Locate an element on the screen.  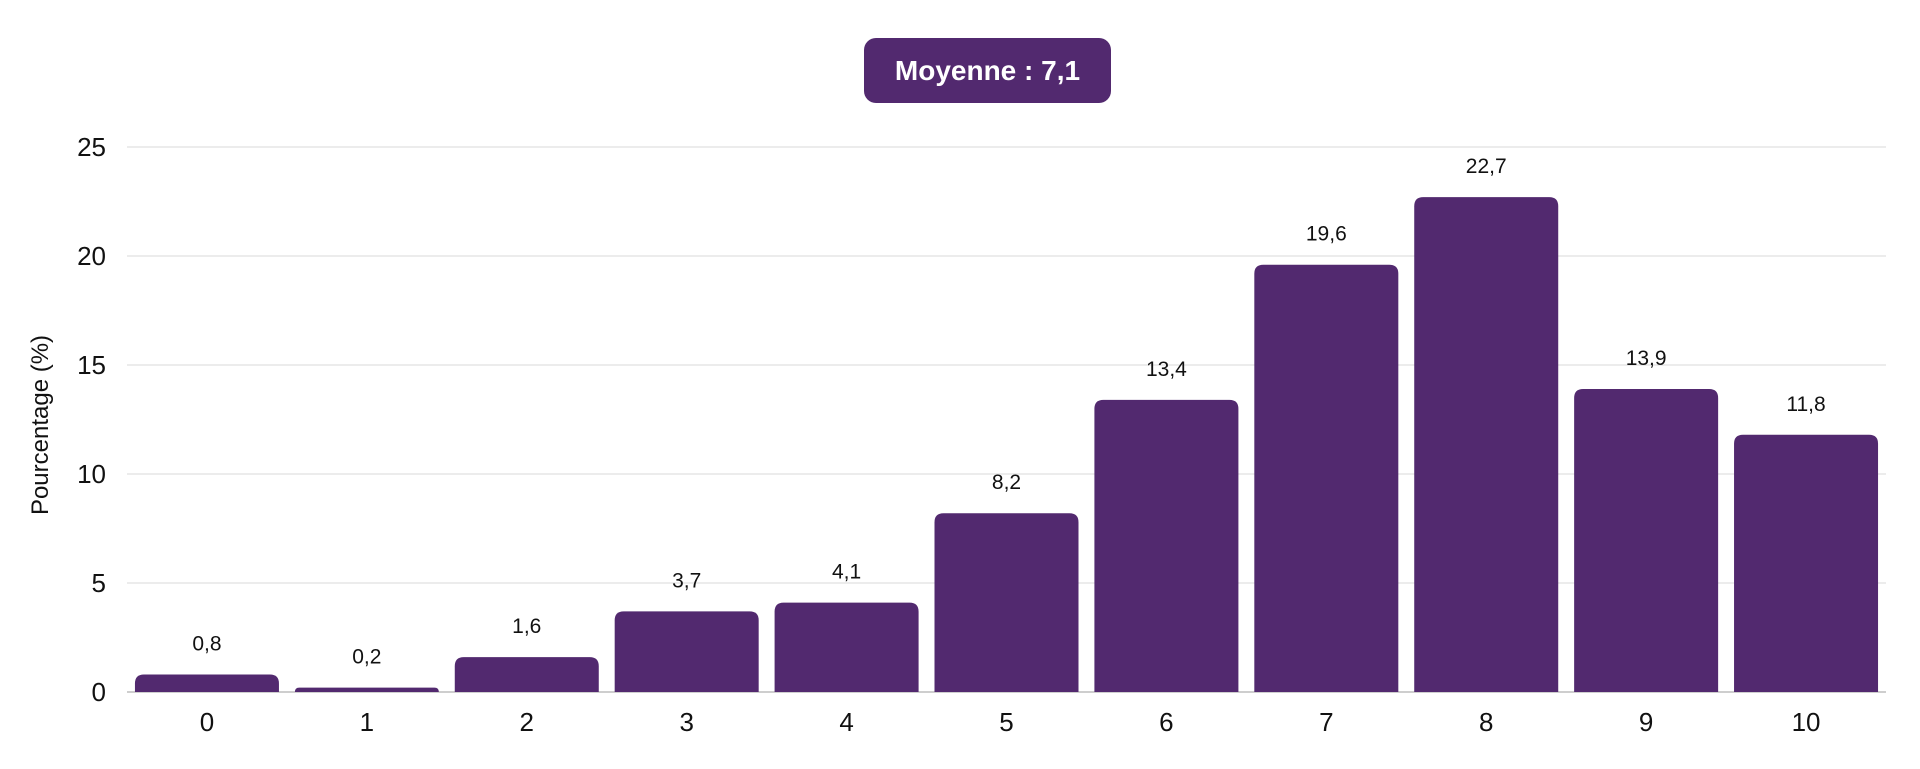
x-tick-label: 6 is located at coordinates (1166, 722).